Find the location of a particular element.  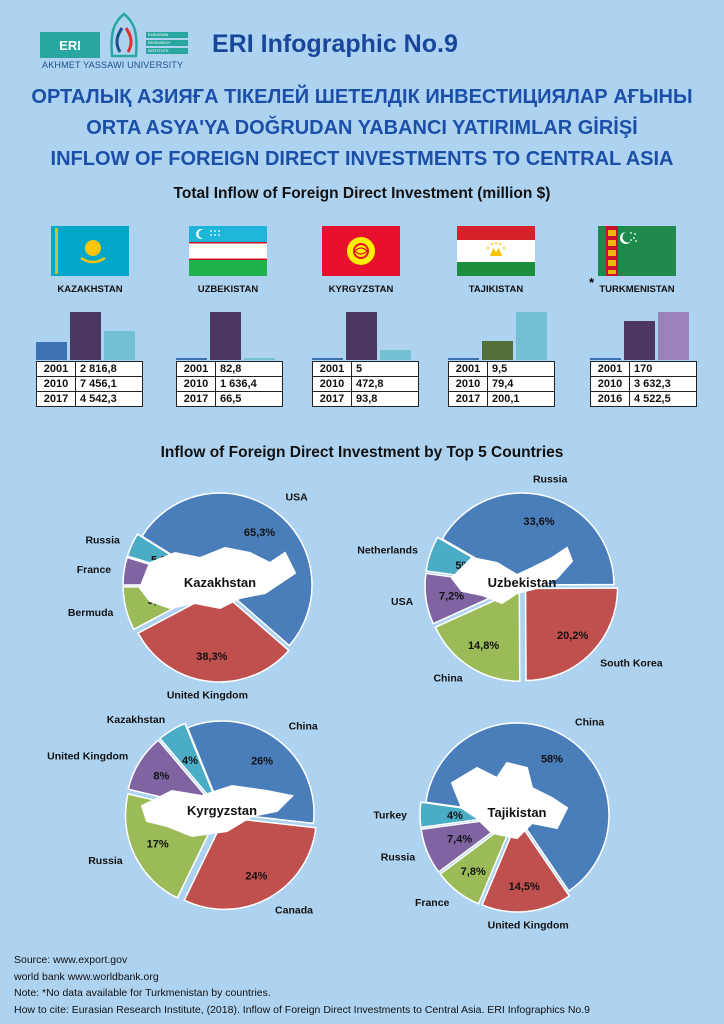

pie-percent-label: 14,5% is located at coordinates (524, 887).